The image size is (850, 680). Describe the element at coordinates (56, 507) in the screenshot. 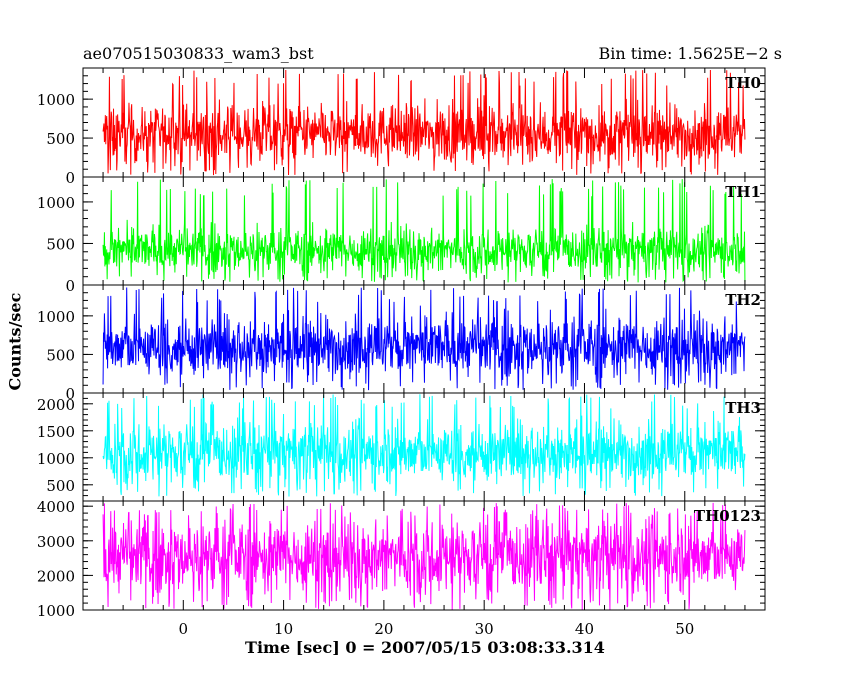

I see `y-tick-label: 4000` at that location.